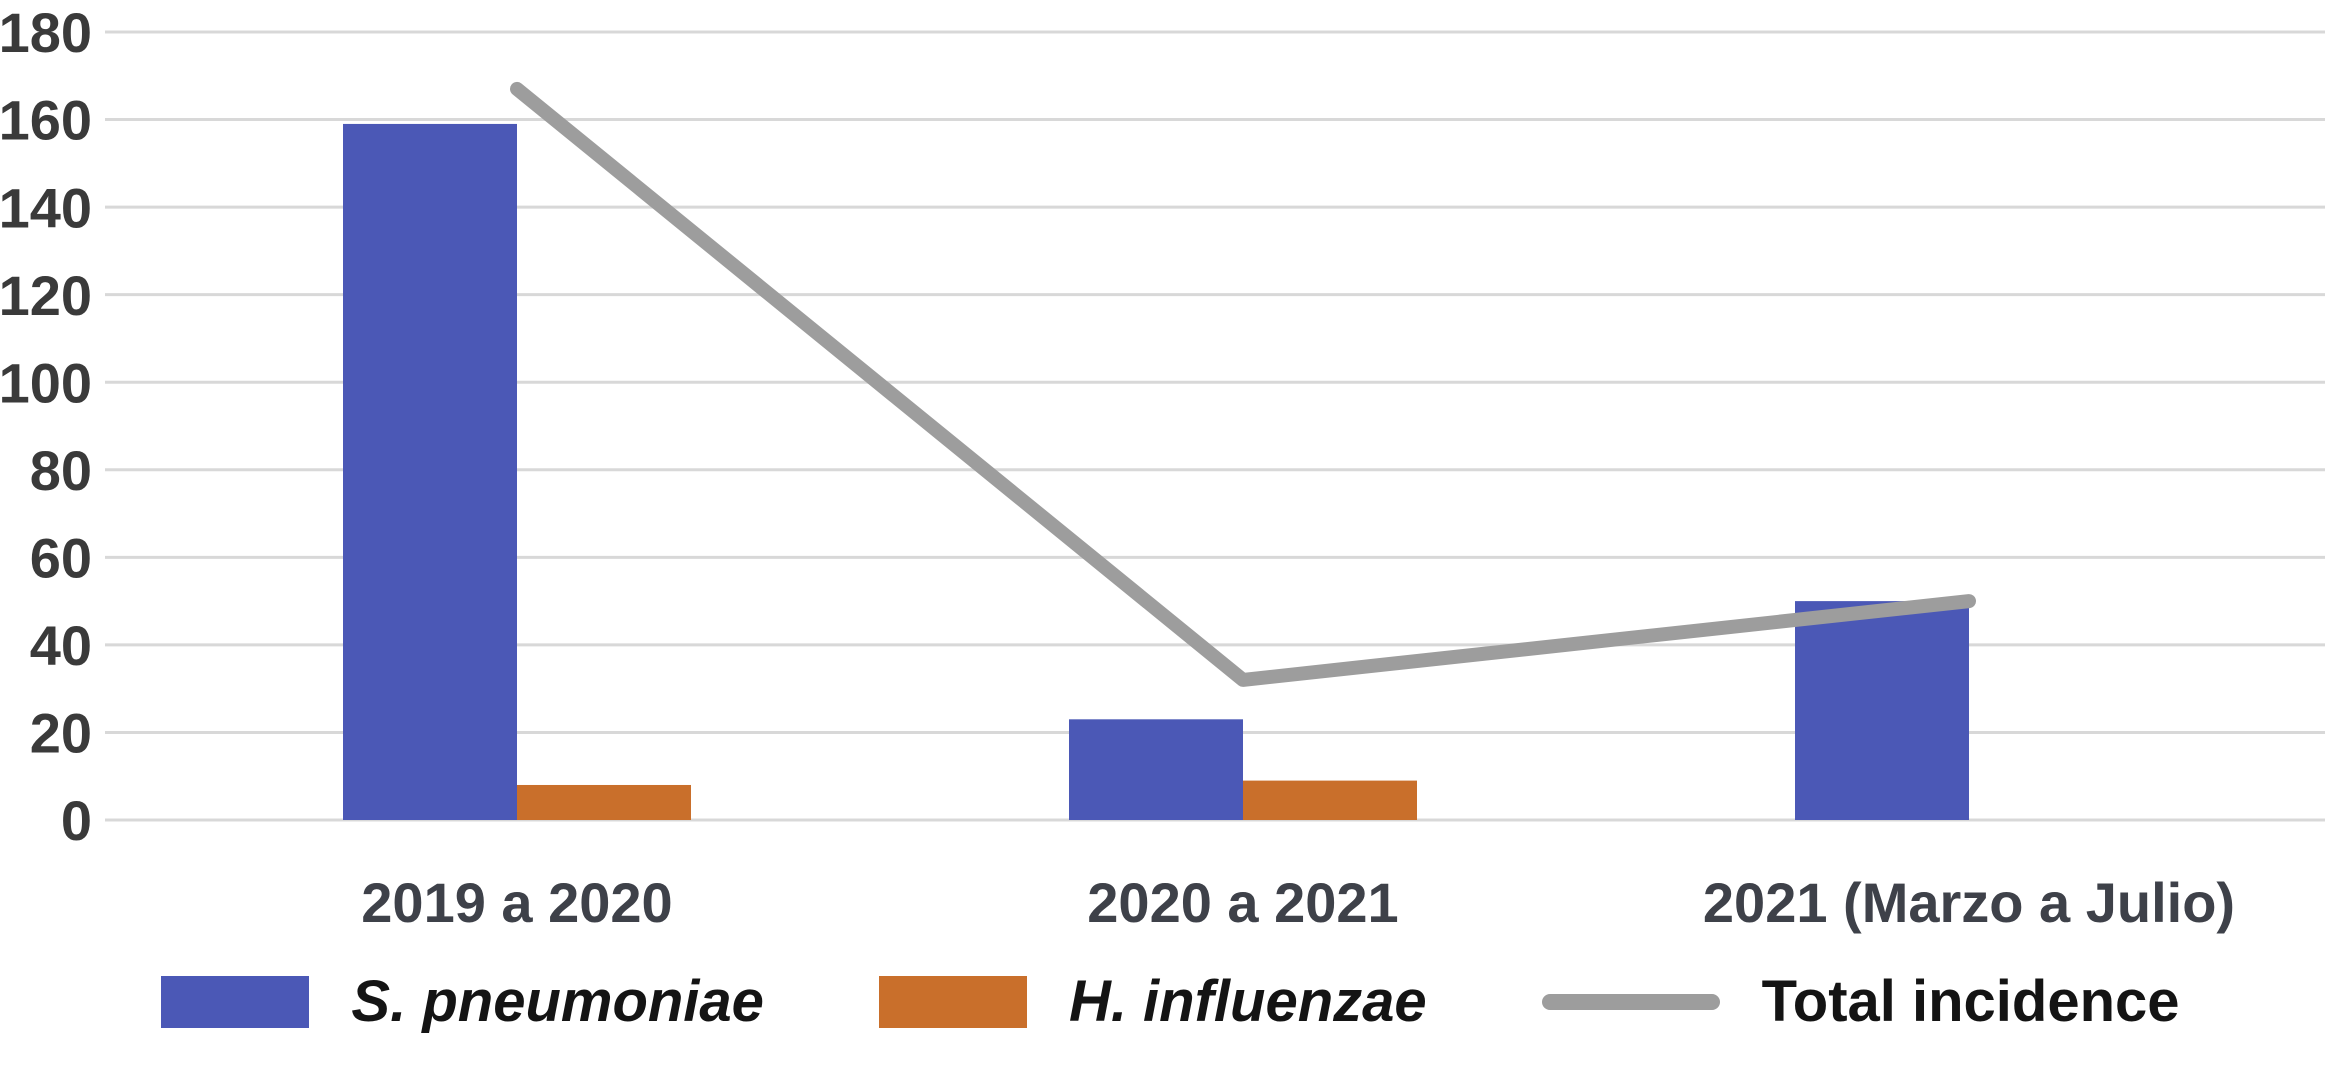 Image resolution: width=2341 pixels, height=1070 pixels. I want to click on y-tick-label-160: 160, so click(46, 120).